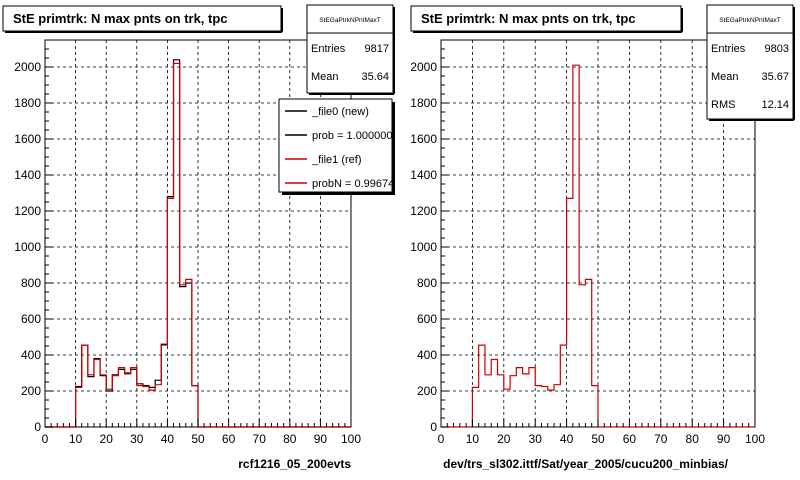 This screenshot has height=480, width=800. I want to click on x-axis-label: rcf1216_05_200evts, so click(294, 464).